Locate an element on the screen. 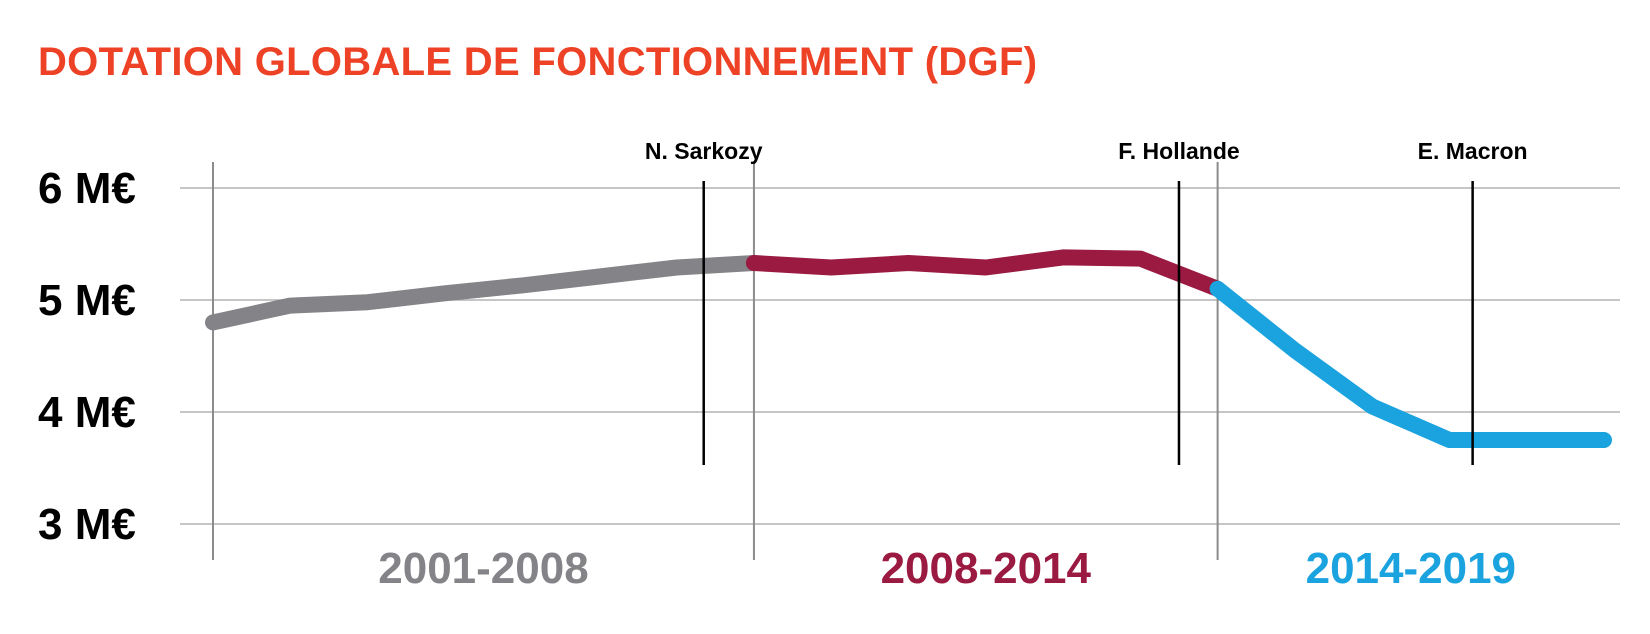 The width and height of the screenshot is (1650, 634). period-labels: 2001-2008 2008-2014 2014-2019 is located at coordinates (947, 568).